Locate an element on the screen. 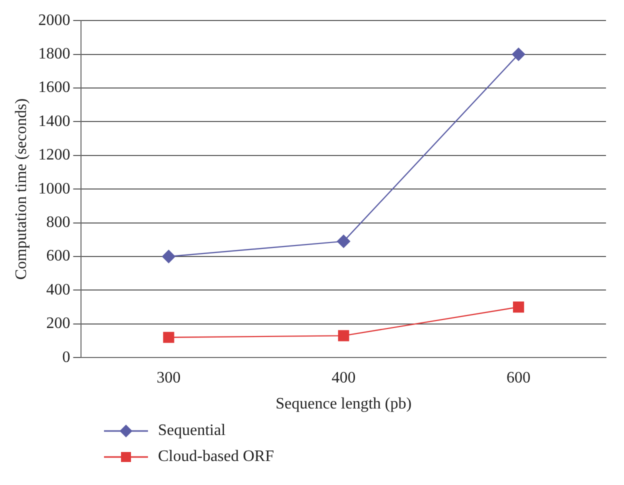 The image size is (624, 485). y-tick-label: 400 is located at coordinates (58, 289).